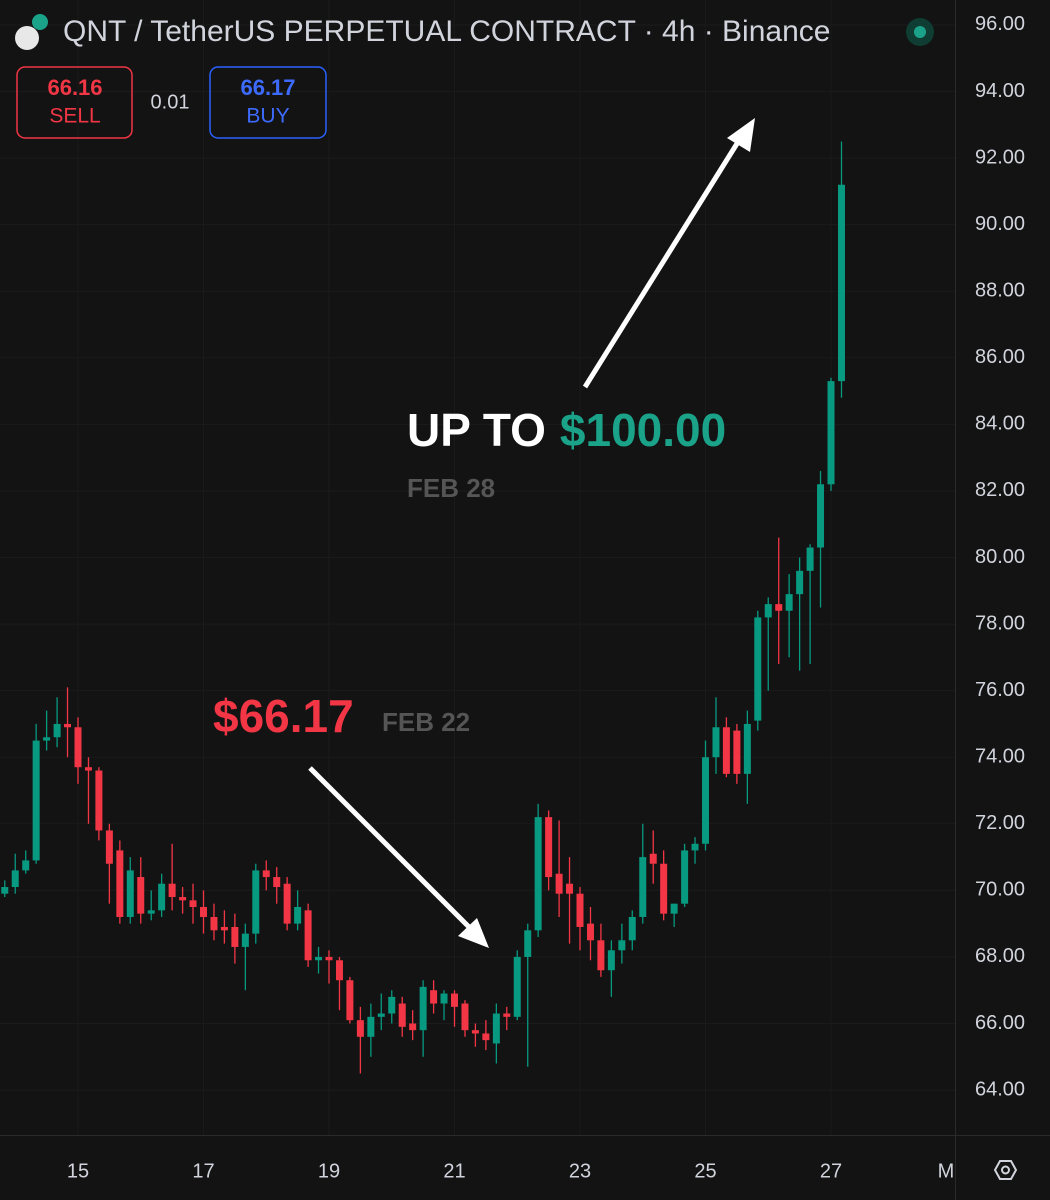 The width and height of the screenshot is (1050, 1200). What do you see at coordinates (390, 848) in the screenshot?
I see `arrow-down` at bounding box center [390, 848].